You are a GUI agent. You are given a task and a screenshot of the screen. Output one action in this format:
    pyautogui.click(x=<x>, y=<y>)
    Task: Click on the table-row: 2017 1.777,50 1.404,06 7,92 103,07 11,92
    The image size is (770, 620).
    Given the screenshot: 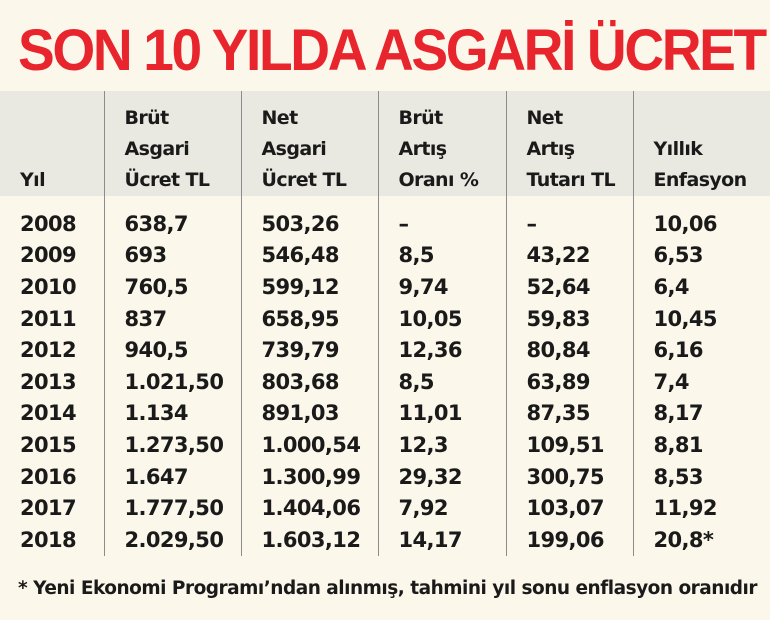 What is the action you would take?
    pyautogui.click(x=385, y=508)
    